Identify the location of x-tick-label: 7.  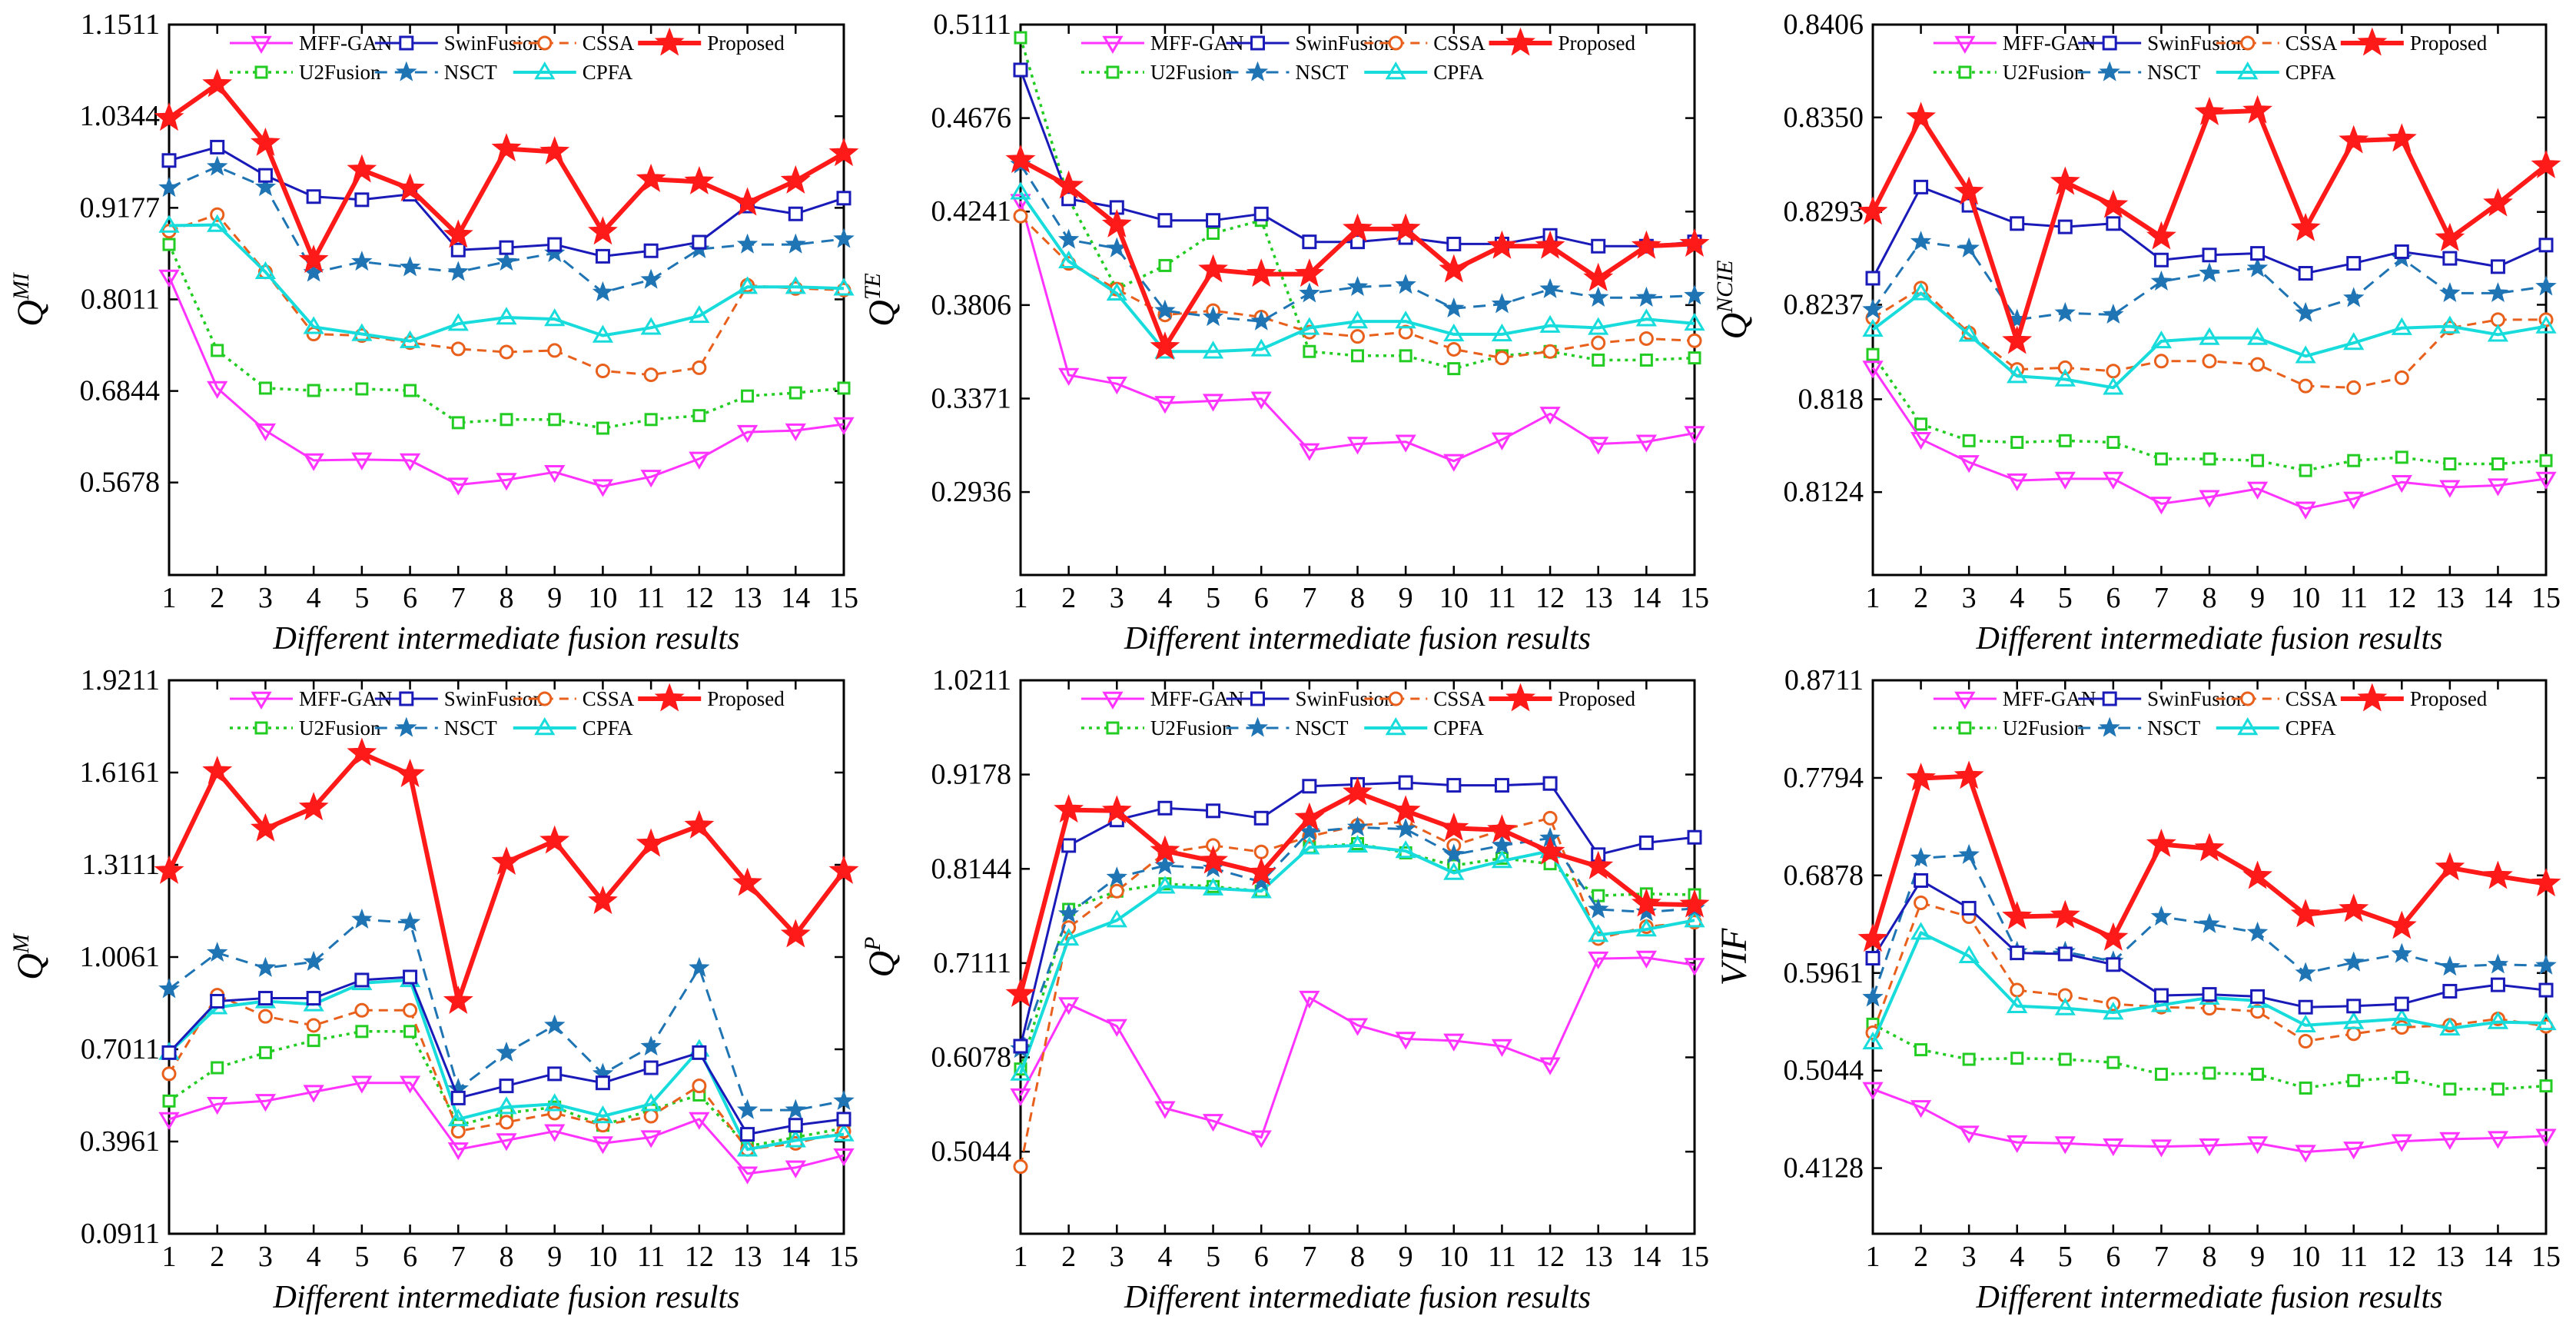
(1309, 598).